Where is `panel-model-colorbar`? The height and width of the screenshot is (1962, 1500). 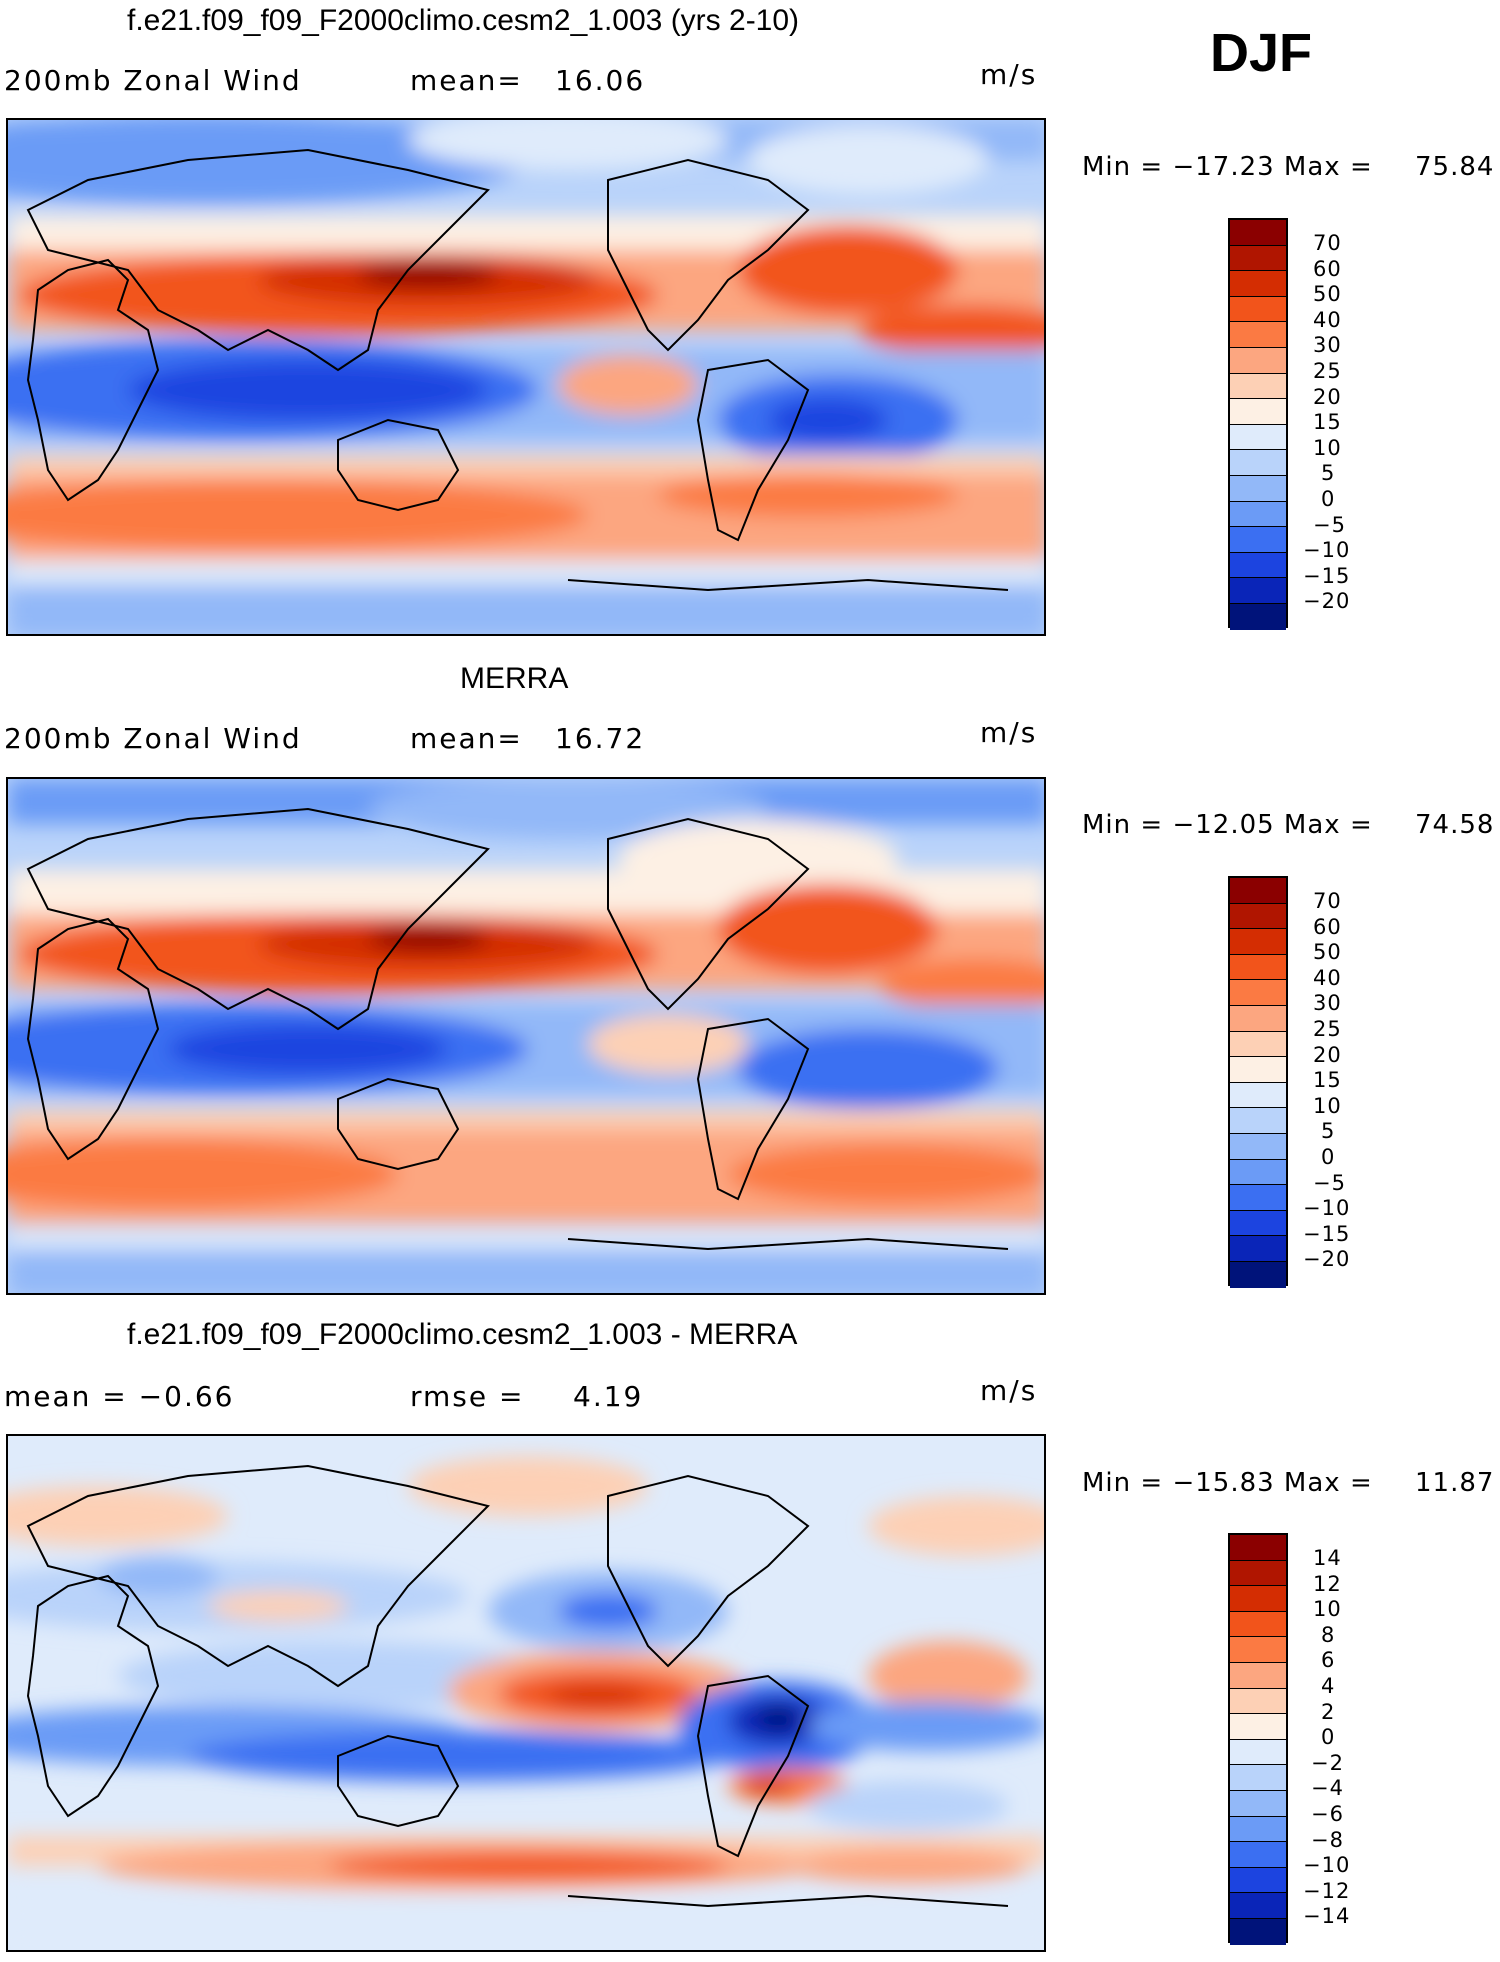 panel-model-colorbar is located at coordinates (1258, 424).